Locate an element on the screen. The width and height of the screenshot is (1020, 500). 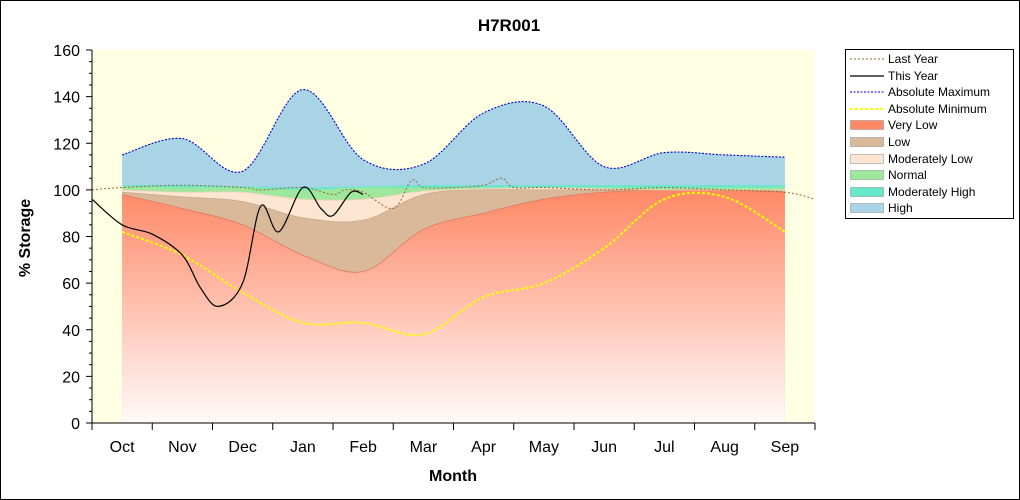
legend-item-this-year: This Year is located at coordinates (929, 76).